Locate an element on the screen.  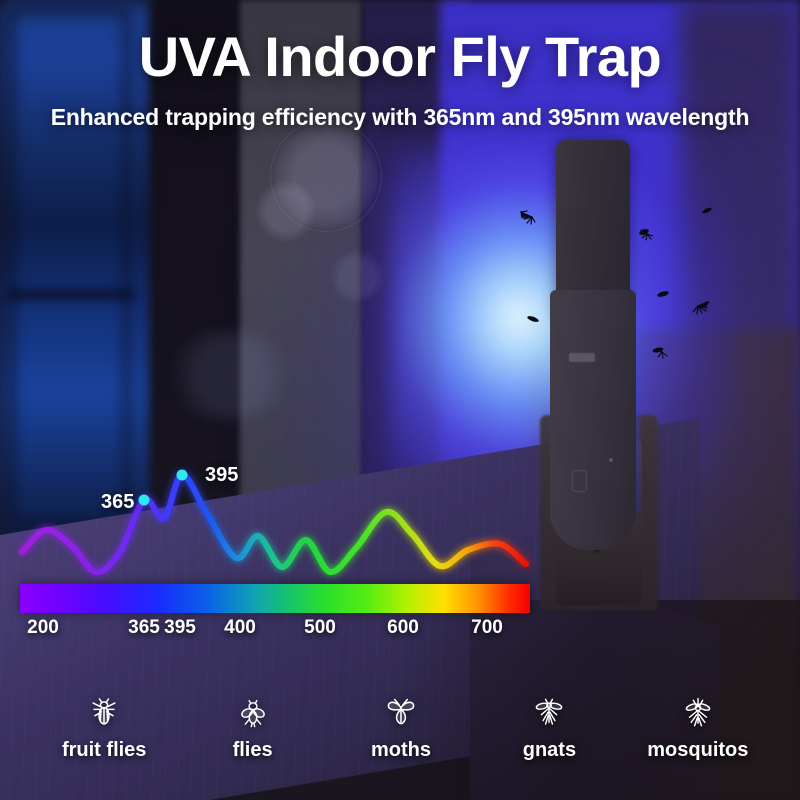
peak-label-395: 395 is located at coordinates (222, 475).